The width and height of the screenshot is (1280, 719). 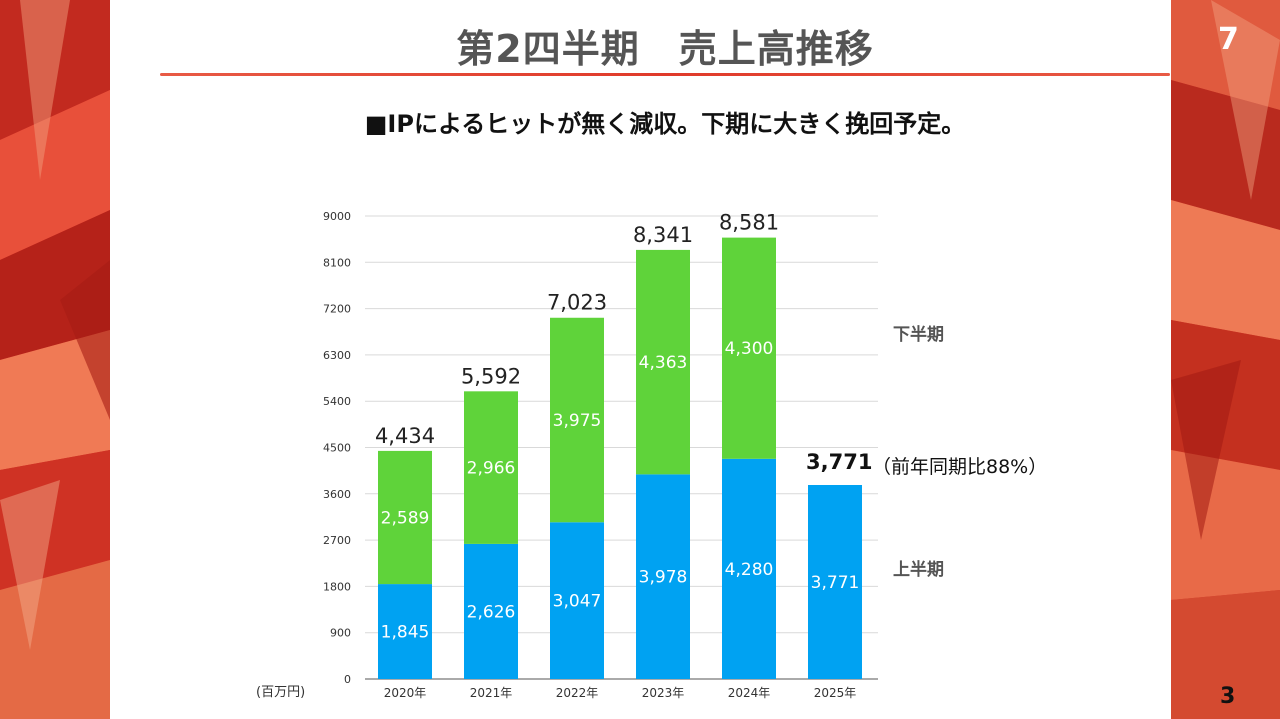 I want to click on y-axis-tick-labels: 0 900 1800 2700 3600 4500 5400 6300 7200 8100 9000, so click(x=337, y=448).